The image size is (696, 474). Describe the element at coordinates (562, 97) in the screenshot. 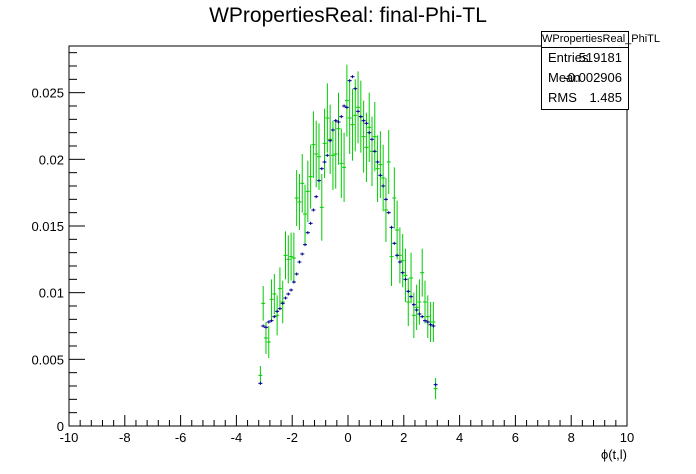

I see `stats-key-rms: RMS` at that location.